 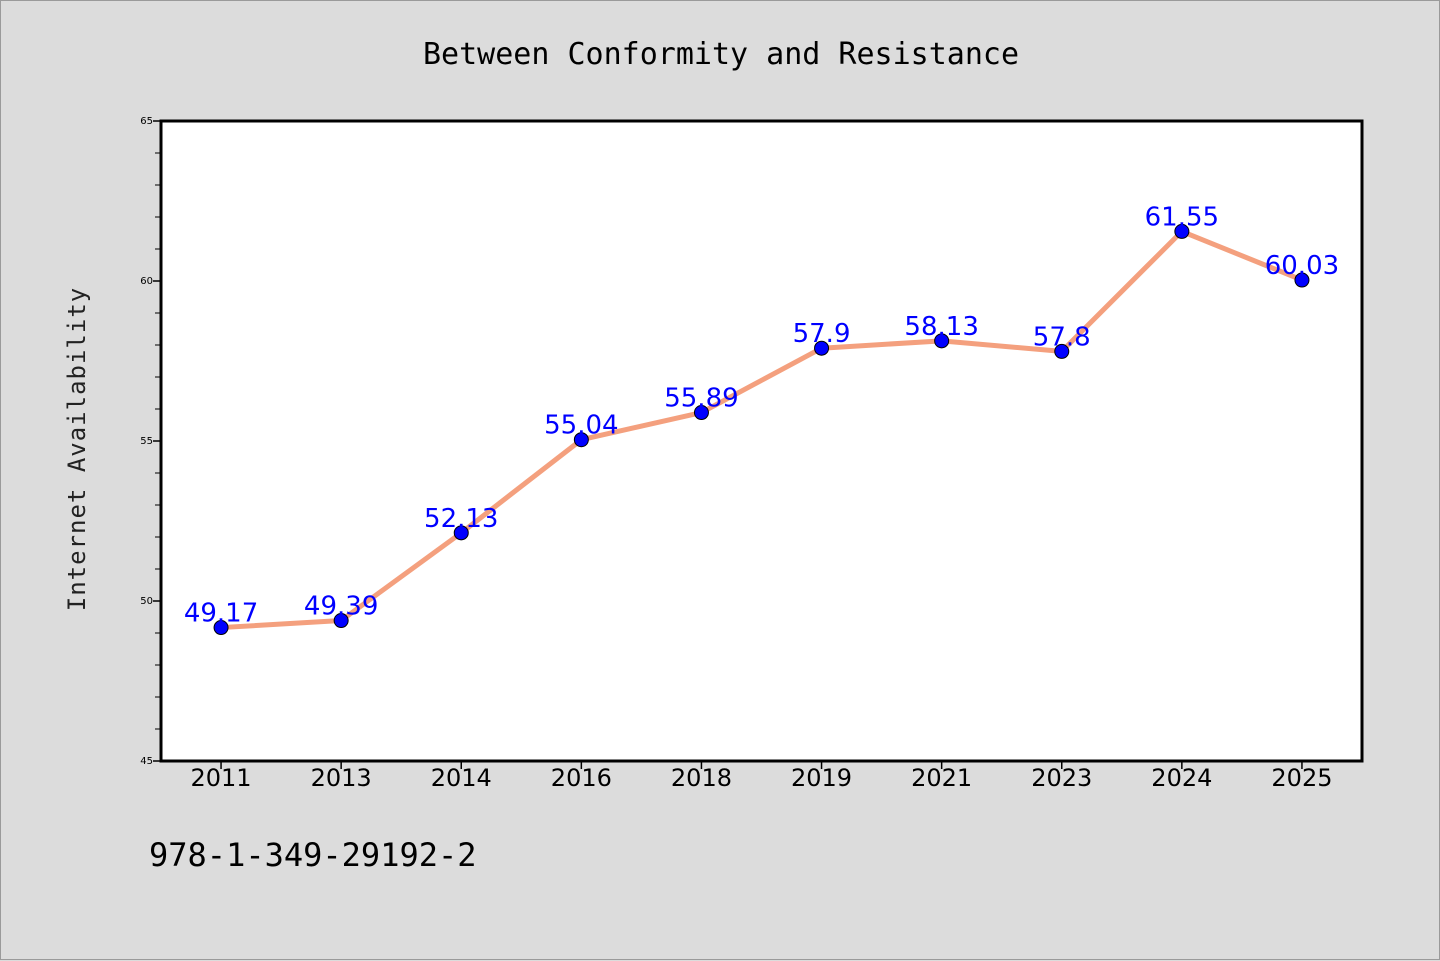 I want to click on data-label: 57.9, so click(x=822, y=334).